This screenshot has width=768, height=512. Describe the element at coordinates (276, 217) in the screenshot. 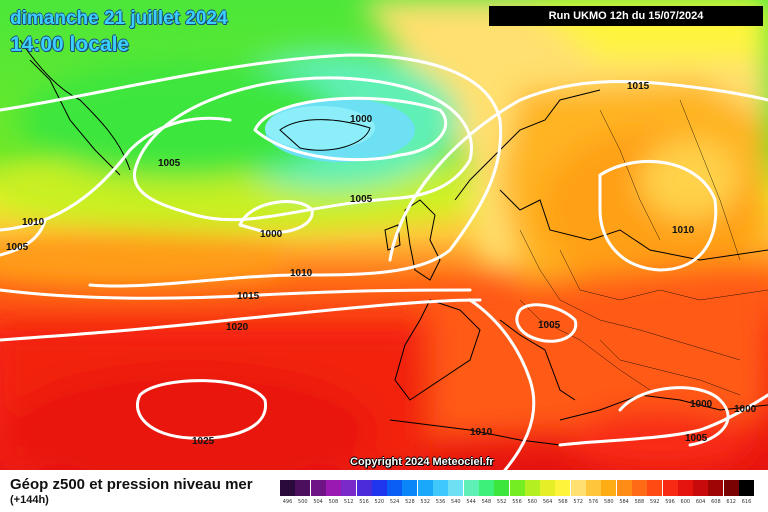

I see `isobar-1000-small` at that location.